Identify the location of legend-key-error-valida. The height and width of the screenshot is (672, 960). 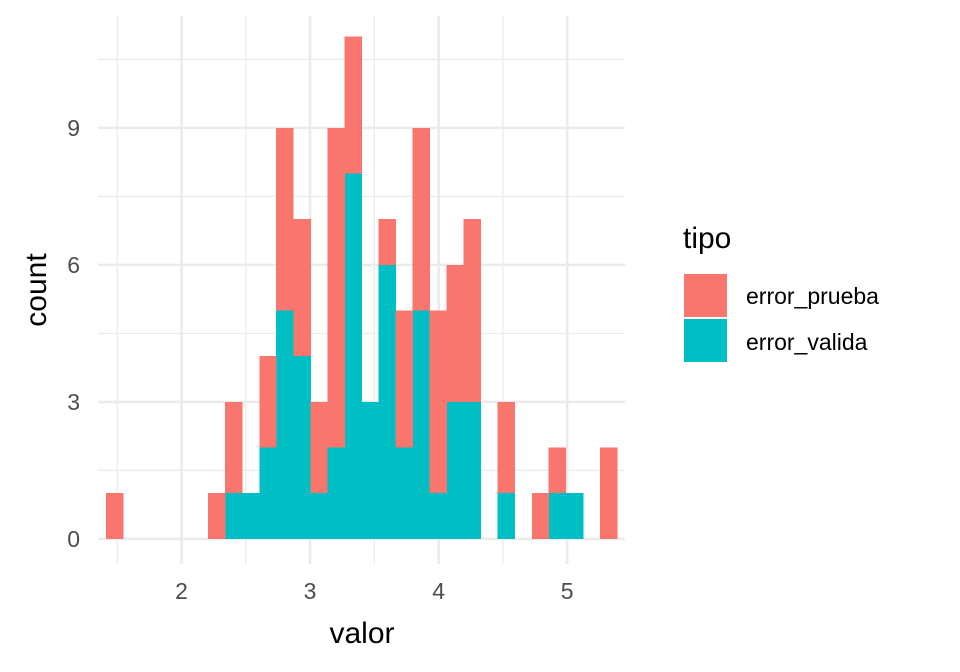
(705, 340).